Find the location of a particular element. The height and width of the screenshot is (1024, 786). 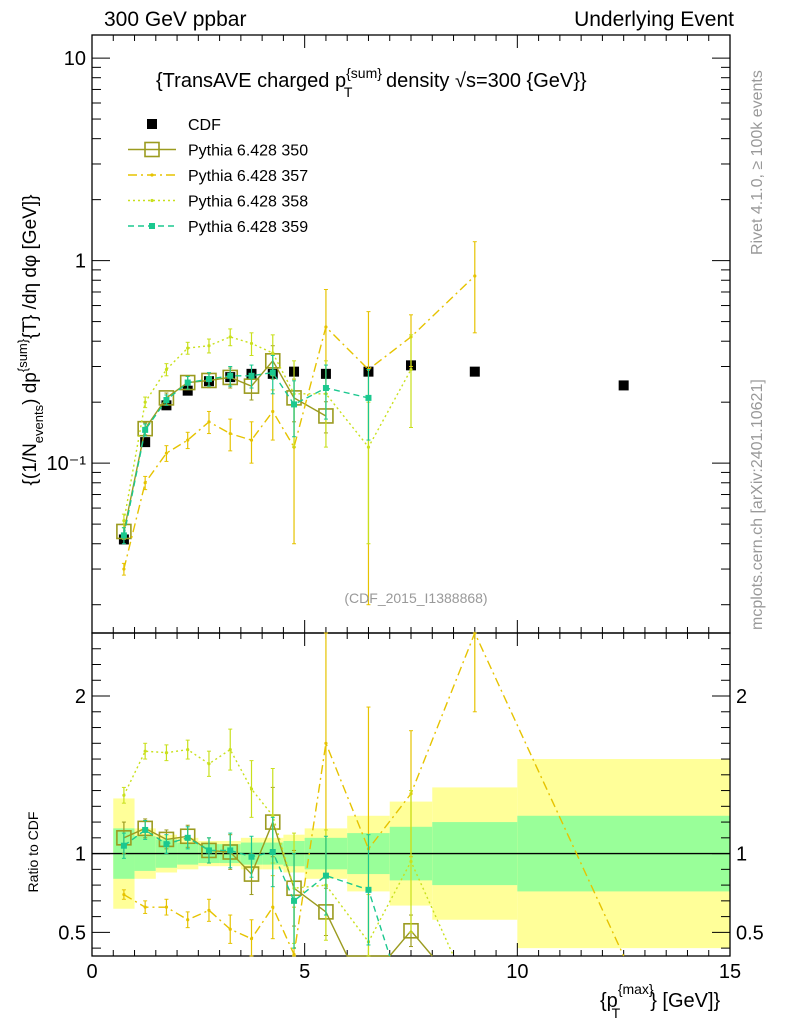

ratio-y-tick-label-right: 2 is located at coordinates (741, 697).